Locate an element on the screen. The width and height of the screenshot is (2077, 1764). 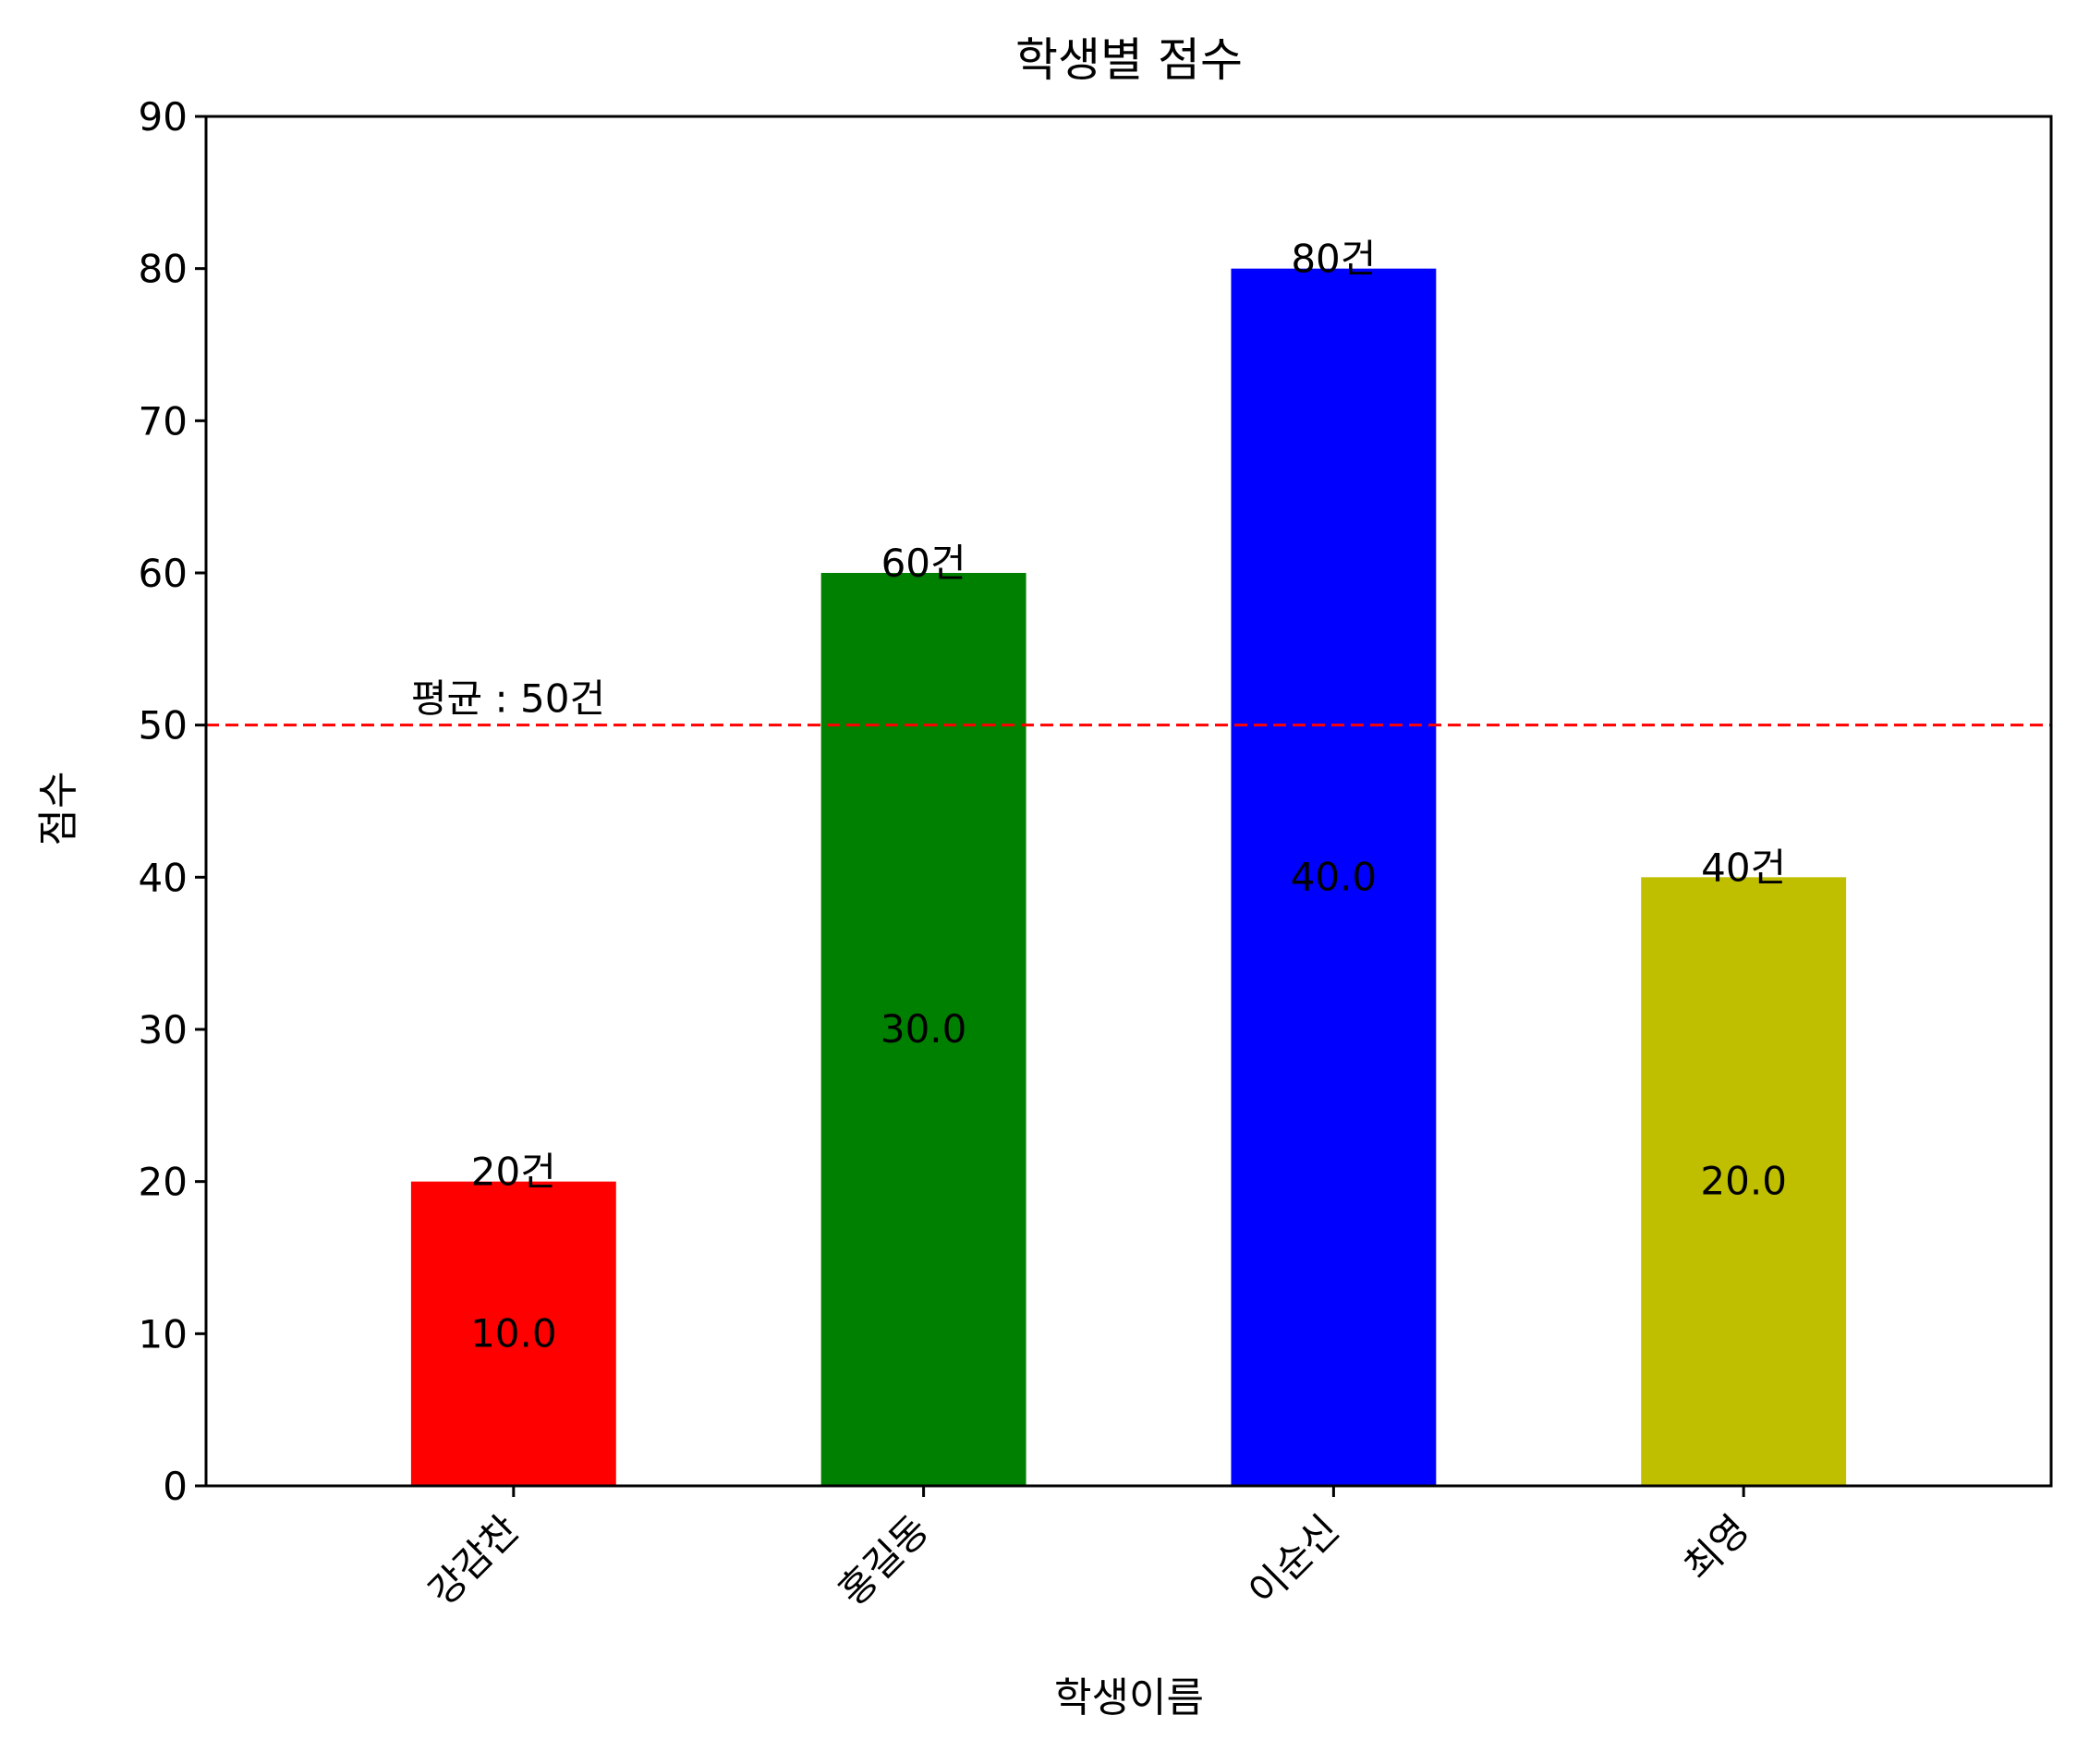
y-axis-ticks: 0 10 20 30 40 50 60 70 80 90 is located at coordinates (172, 801).